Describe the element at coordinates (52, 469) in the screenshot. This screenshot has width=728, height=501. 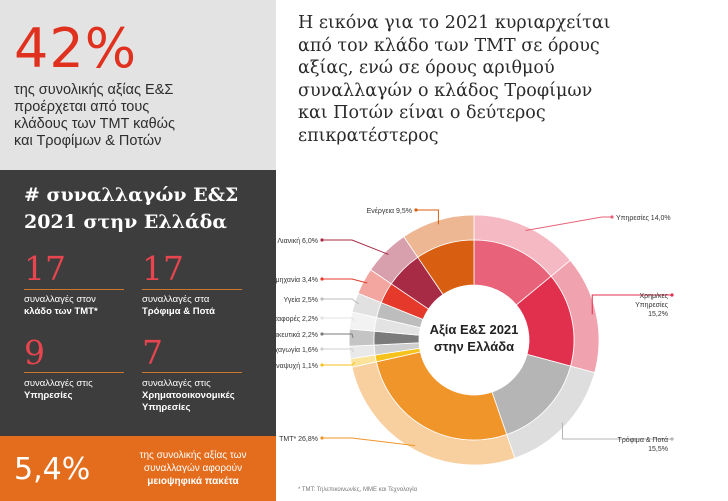
I see `minority-stake-stat: 5,4%` at that location.